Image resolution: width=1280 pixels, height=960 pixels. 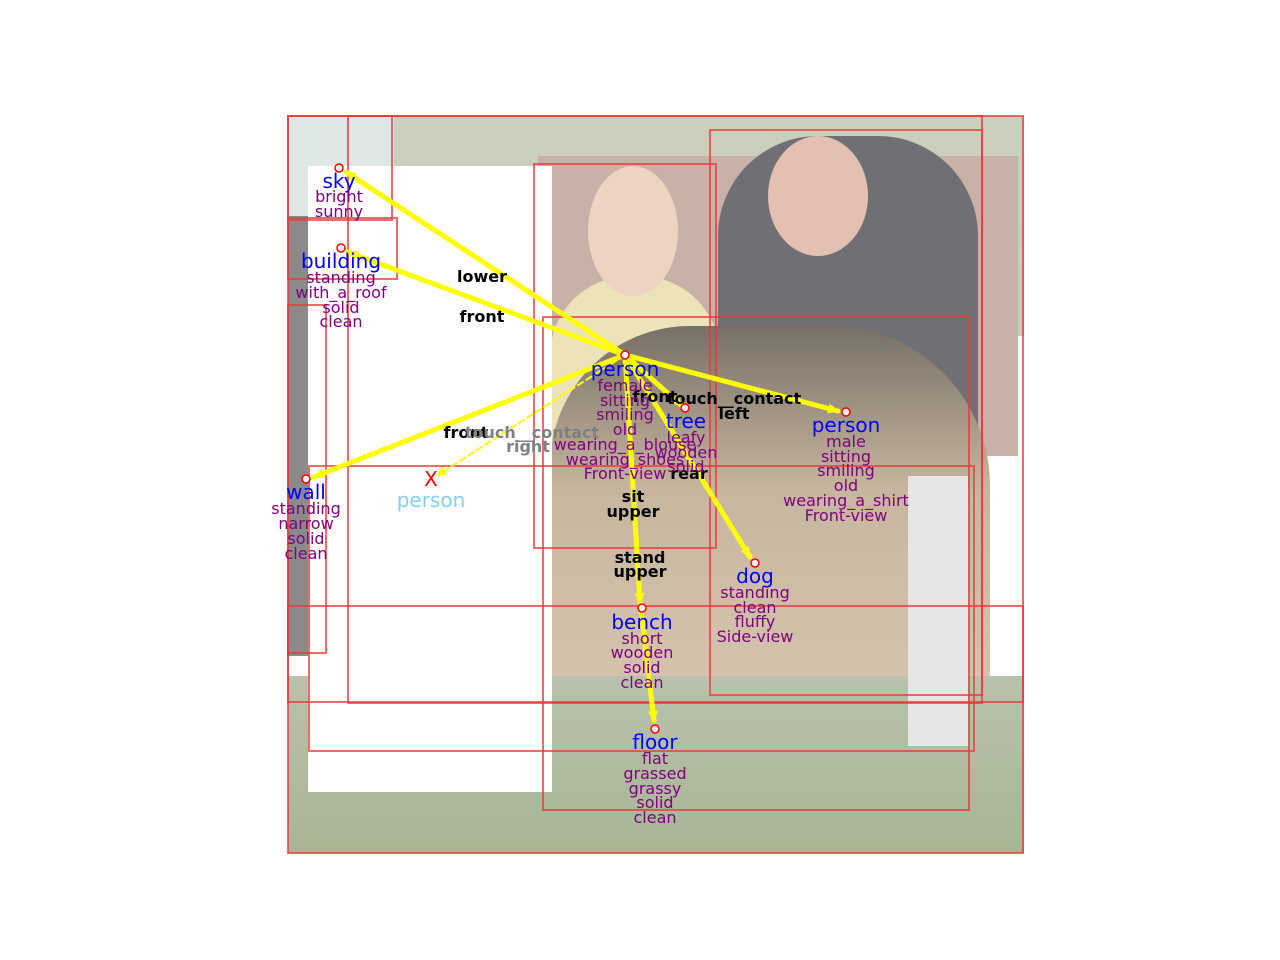 I want to click on node-attr: with_a_roof, so click(x=341, y=293).